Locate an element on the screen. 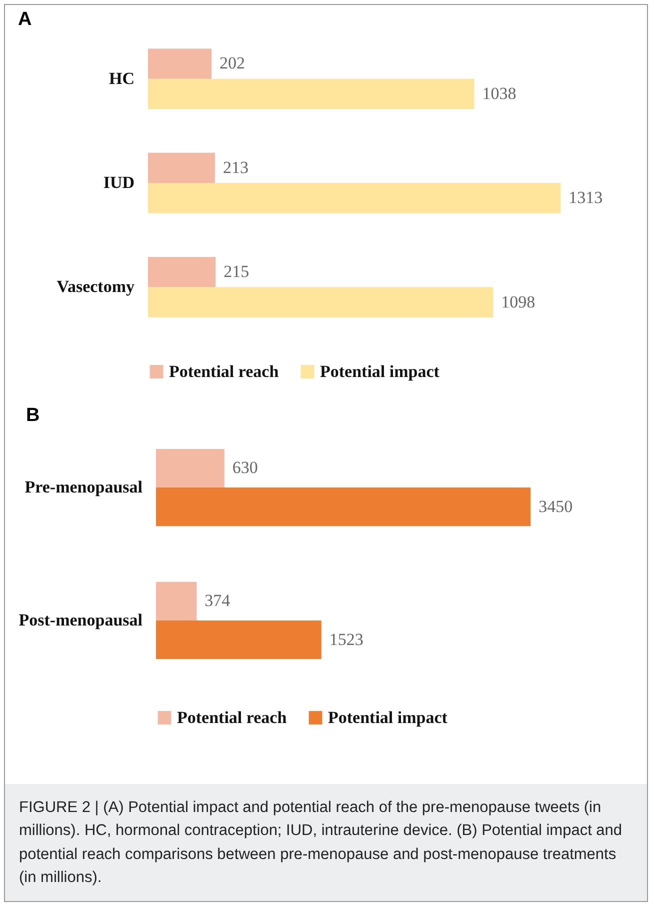 The height and width of the screenshot is (912, 654). data-label: 213 is located at coordinates (235, 167).